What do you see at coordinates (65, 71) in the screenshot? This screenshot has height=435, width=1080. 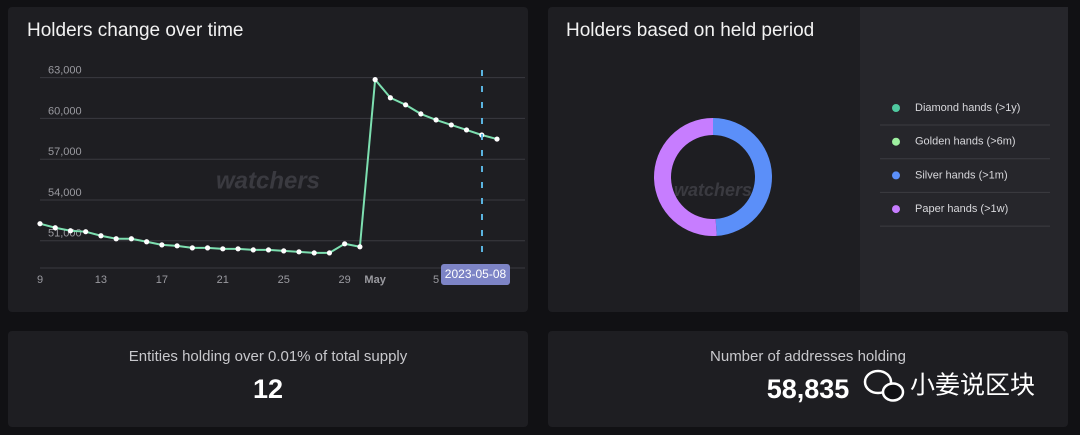 I see `y-tick-label: 63,000` at bounding box center [65, 71].